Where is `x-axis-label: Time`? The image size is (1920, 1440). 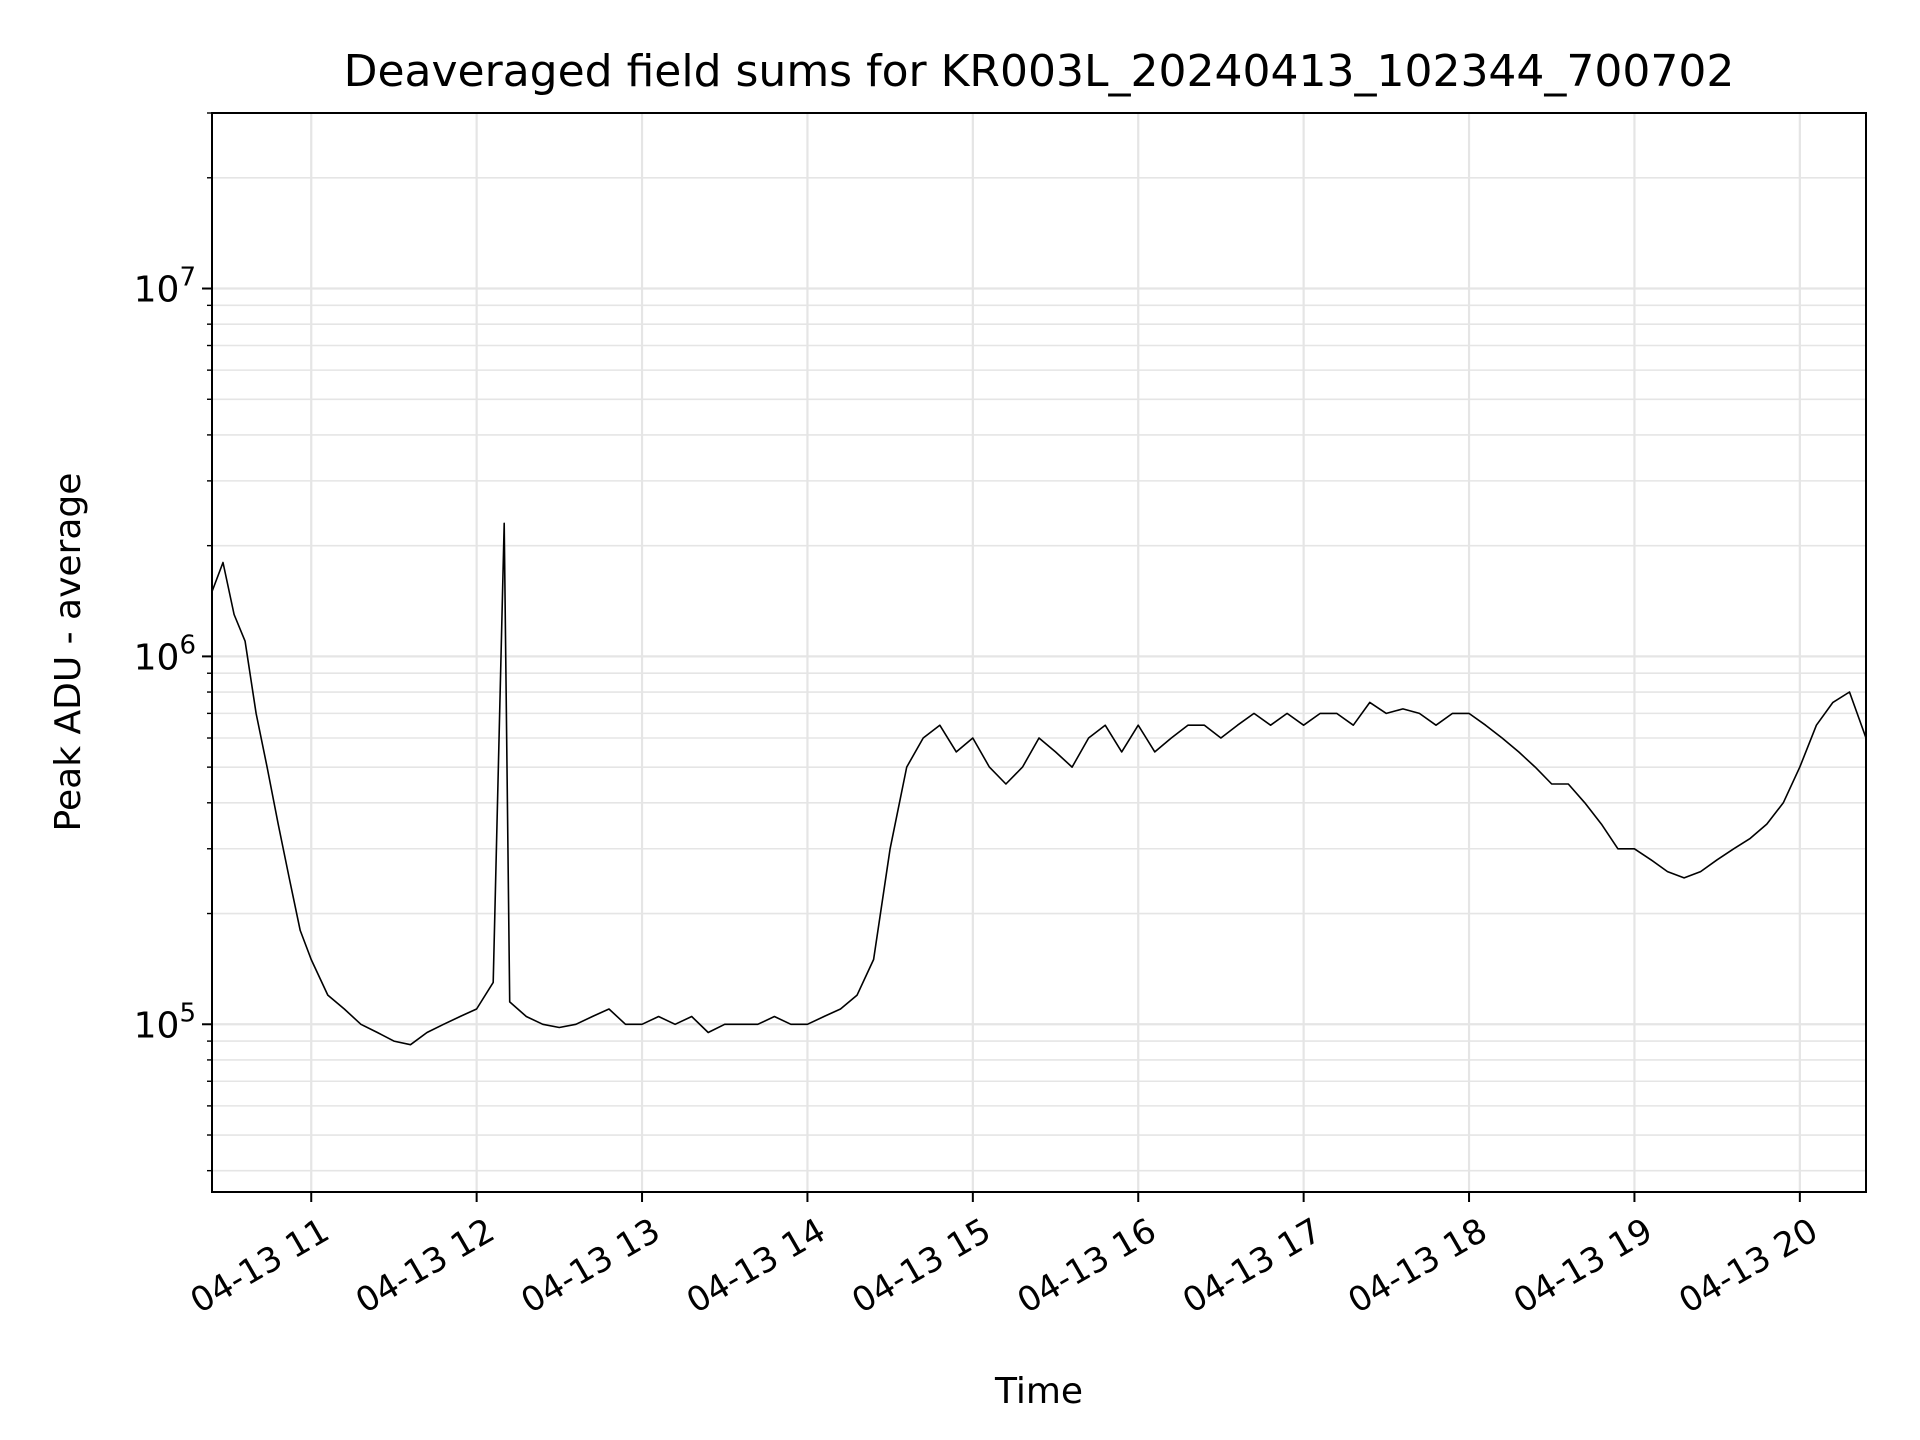 x-axis-label: Time is located at coordinates (1038, 1391).